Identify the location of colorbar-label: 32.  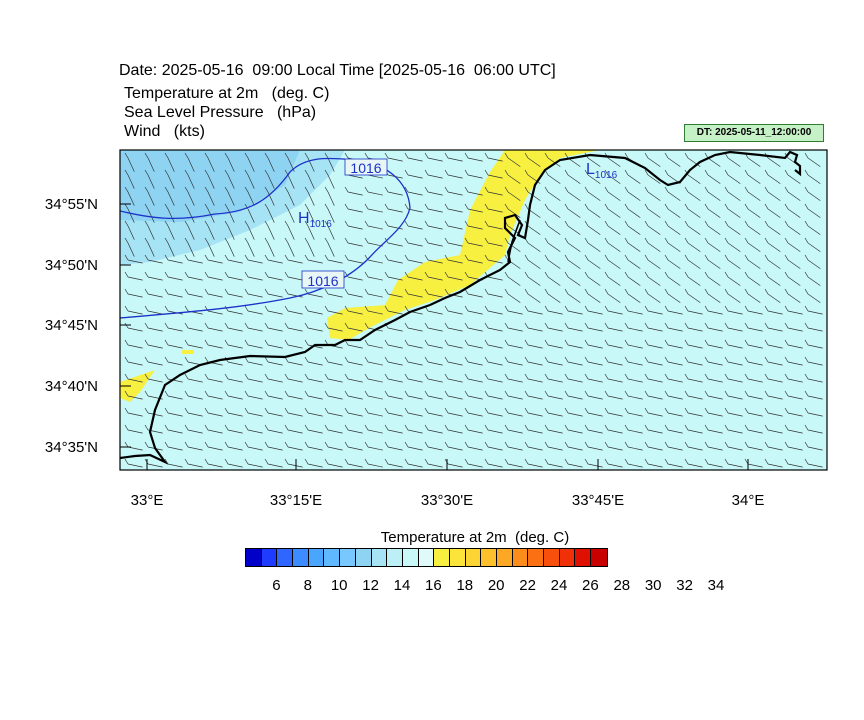
(684, 585).